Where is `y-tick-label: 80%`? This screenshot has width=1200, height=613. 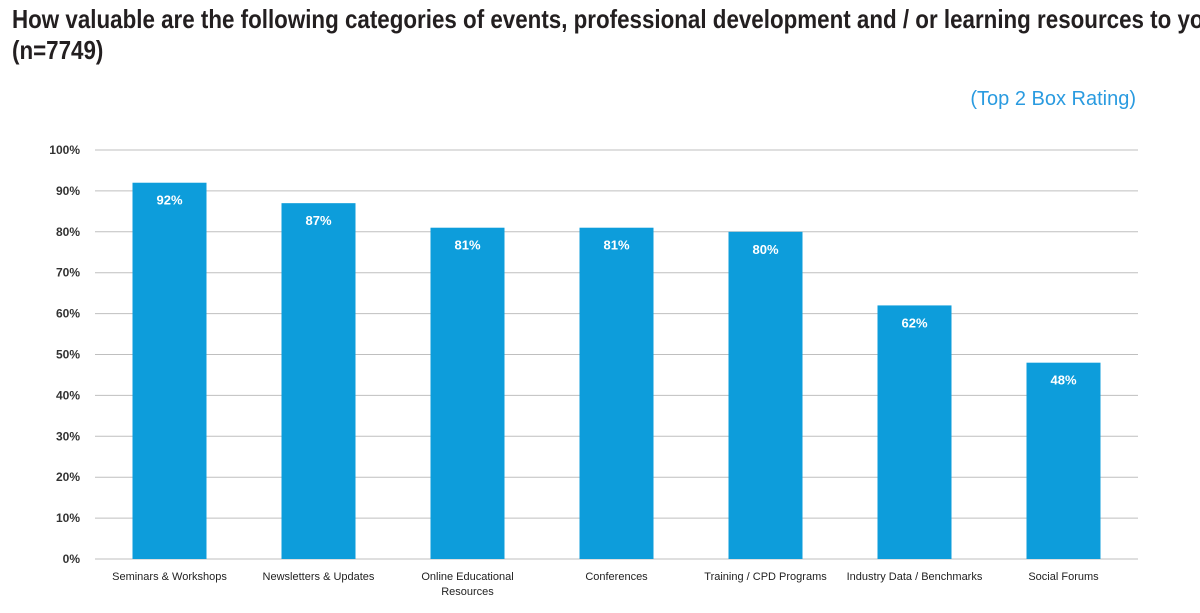
y-tick-label: 80% is located at coordinates (68, 232).